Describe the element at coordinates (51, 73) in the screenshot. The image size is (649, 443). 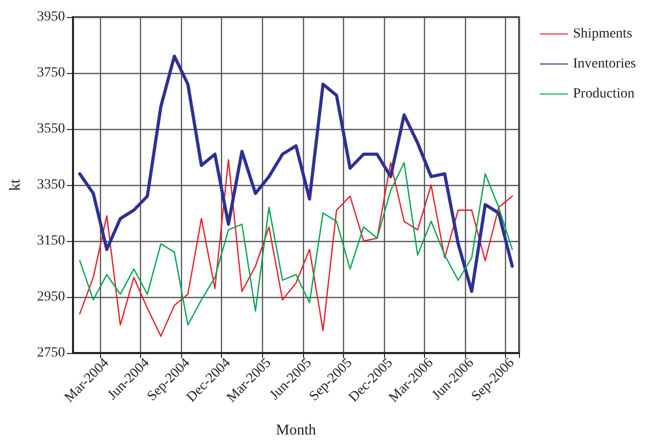
I see `y-tick-label: 3750` at that location.